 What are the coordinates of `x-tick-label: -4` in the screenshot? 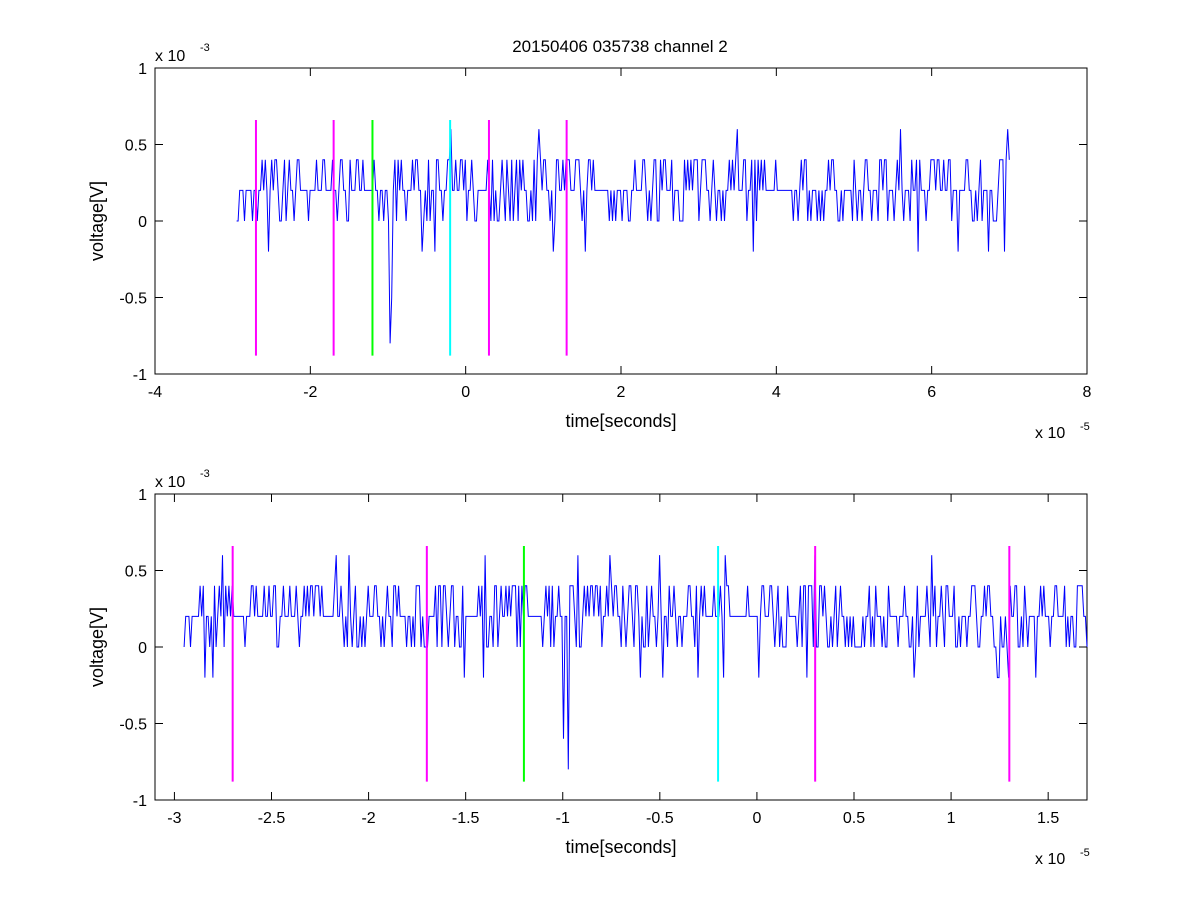 It's located at (155, 392).